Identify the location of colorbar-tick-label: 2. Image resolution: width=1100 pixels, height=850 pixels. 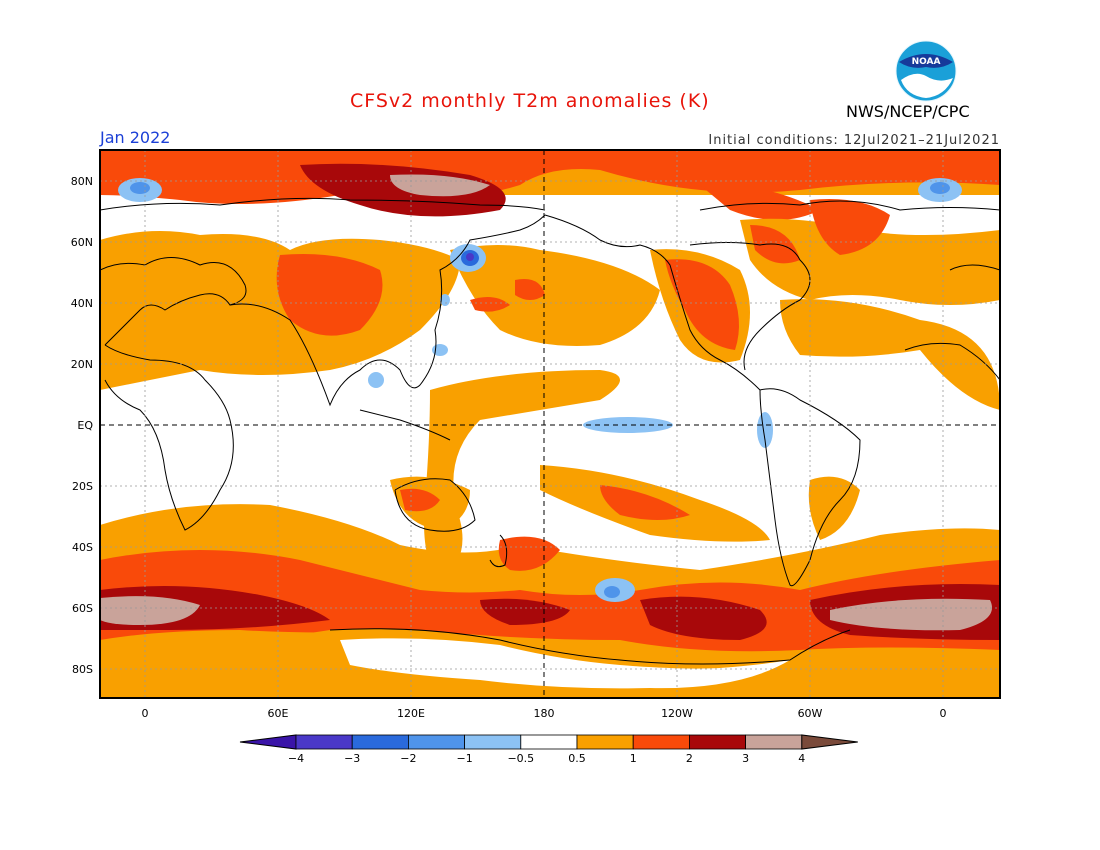
(689, 758).